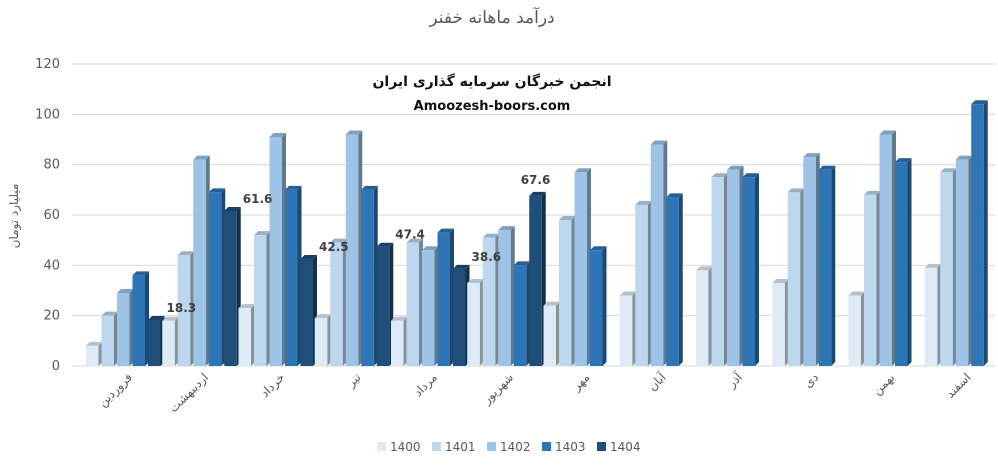  What do you see at coordinates (487, 257) in the screenshot?
I see `data-label: 38.6` at bounding box center [487, 257].